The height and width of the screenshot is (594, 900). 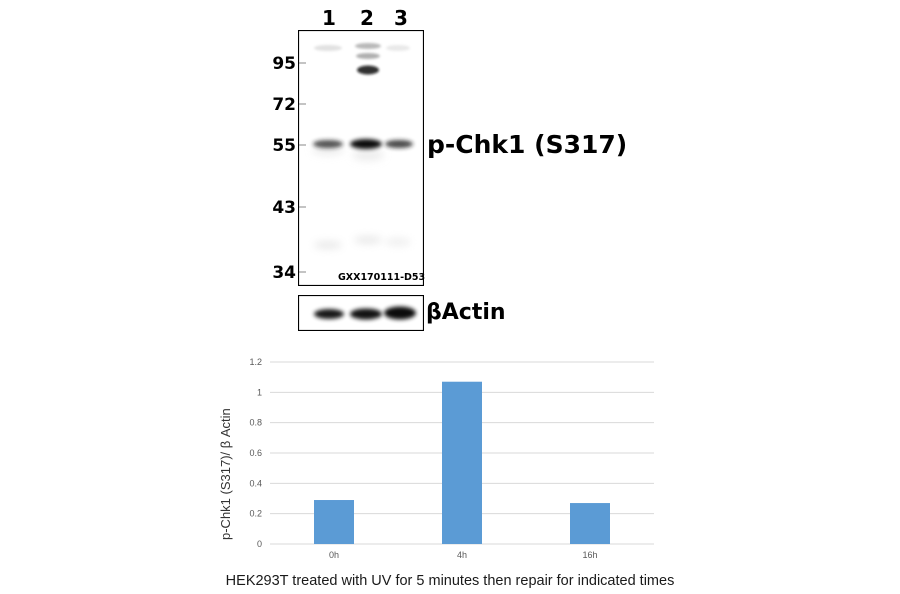 What do you see at coordinates (367, 18) in the screenshot?
I see `lane-label-2: 2` at bounding box center [367, 18].